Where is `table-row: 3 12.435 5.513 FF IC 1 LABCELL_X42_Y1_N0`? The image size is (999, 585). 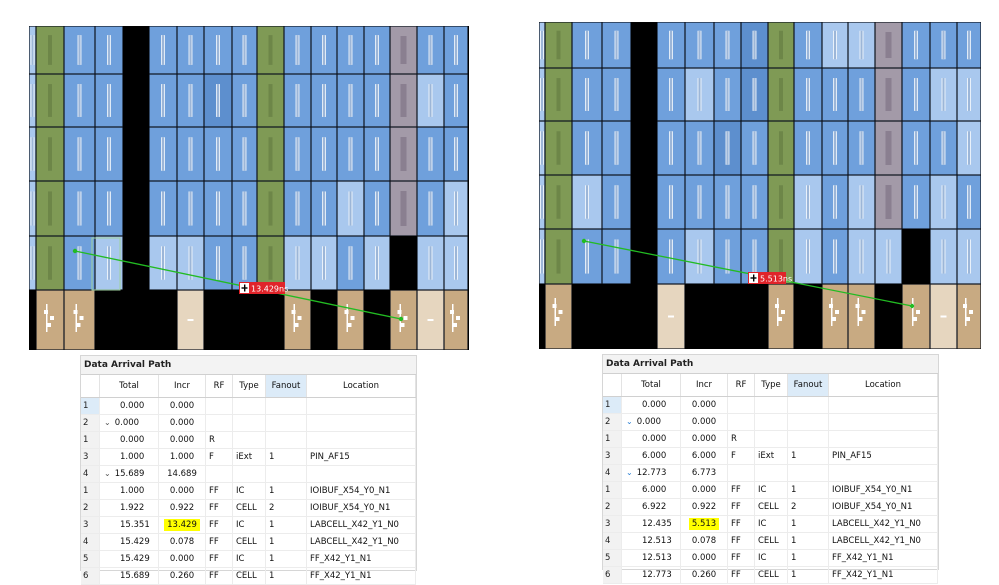
table-row: 3 12.435 5.513 FF IC 1 LABCELL_X42_Y1_N0 is located at coordinates (770, 524).